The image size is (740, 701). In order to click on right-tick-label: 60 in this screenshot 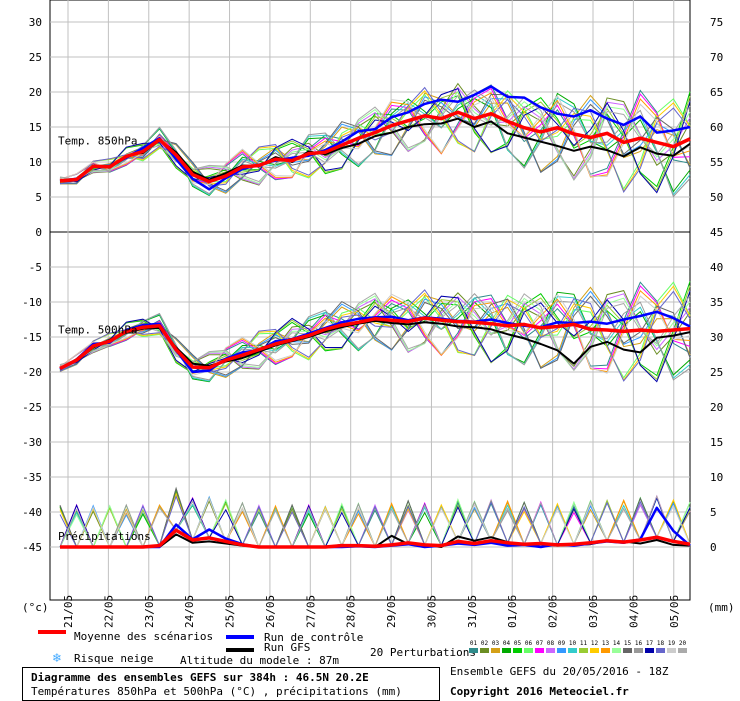, I will do `click(716, 127)`.